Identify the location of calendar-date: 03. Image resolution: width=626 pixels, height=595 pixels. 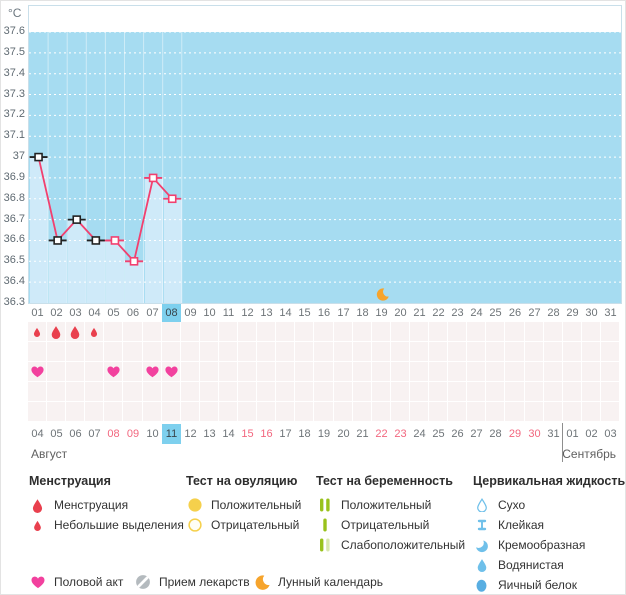
(610, 434).